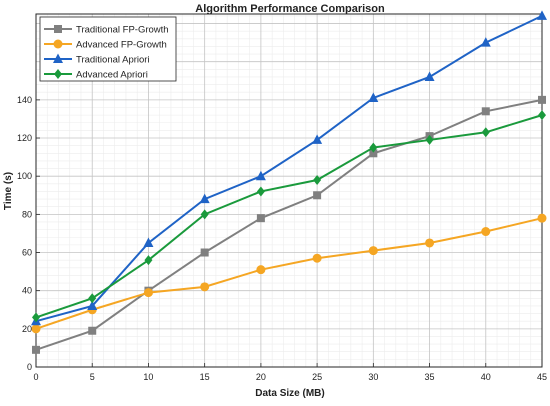  I want to click on y-tick-label: 60, so click(27, 253).